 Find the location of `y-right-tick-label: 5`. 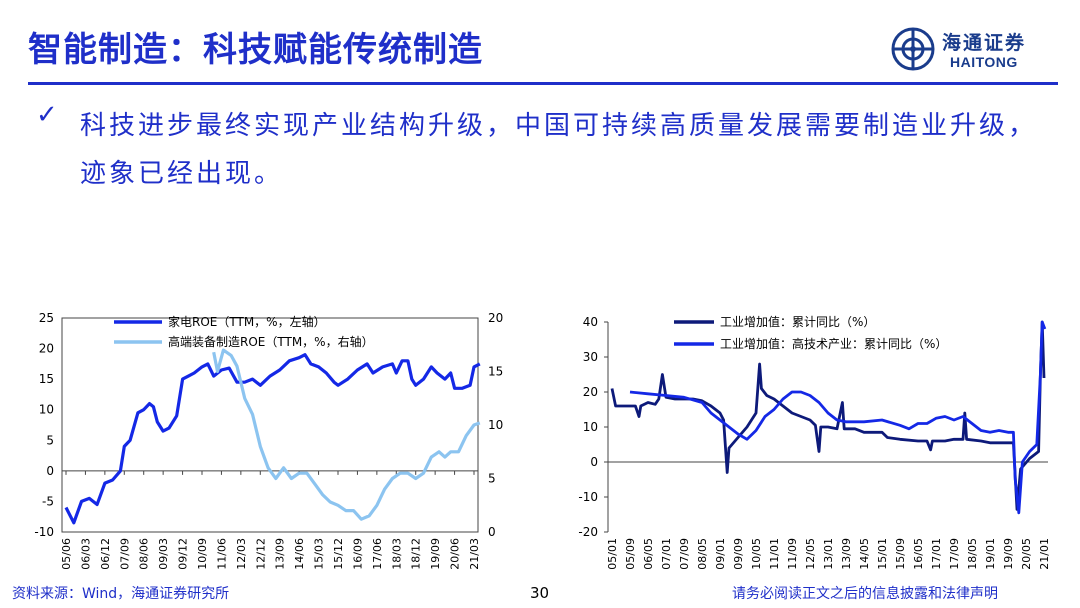

y-right-tick-label: 5 is located at coordinates (492, 479).